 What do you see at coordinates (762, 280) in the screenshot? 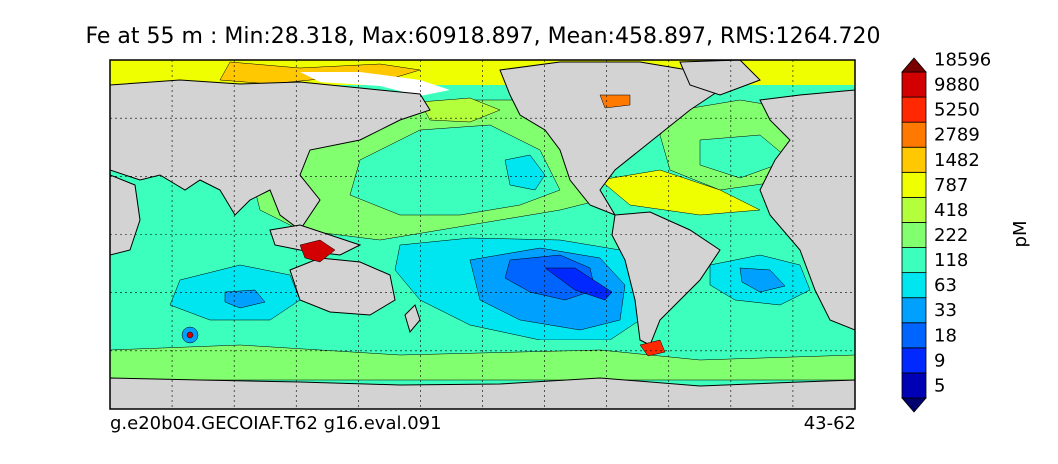
I see `south-atlantic-blue` at bounding box center [762, 280].